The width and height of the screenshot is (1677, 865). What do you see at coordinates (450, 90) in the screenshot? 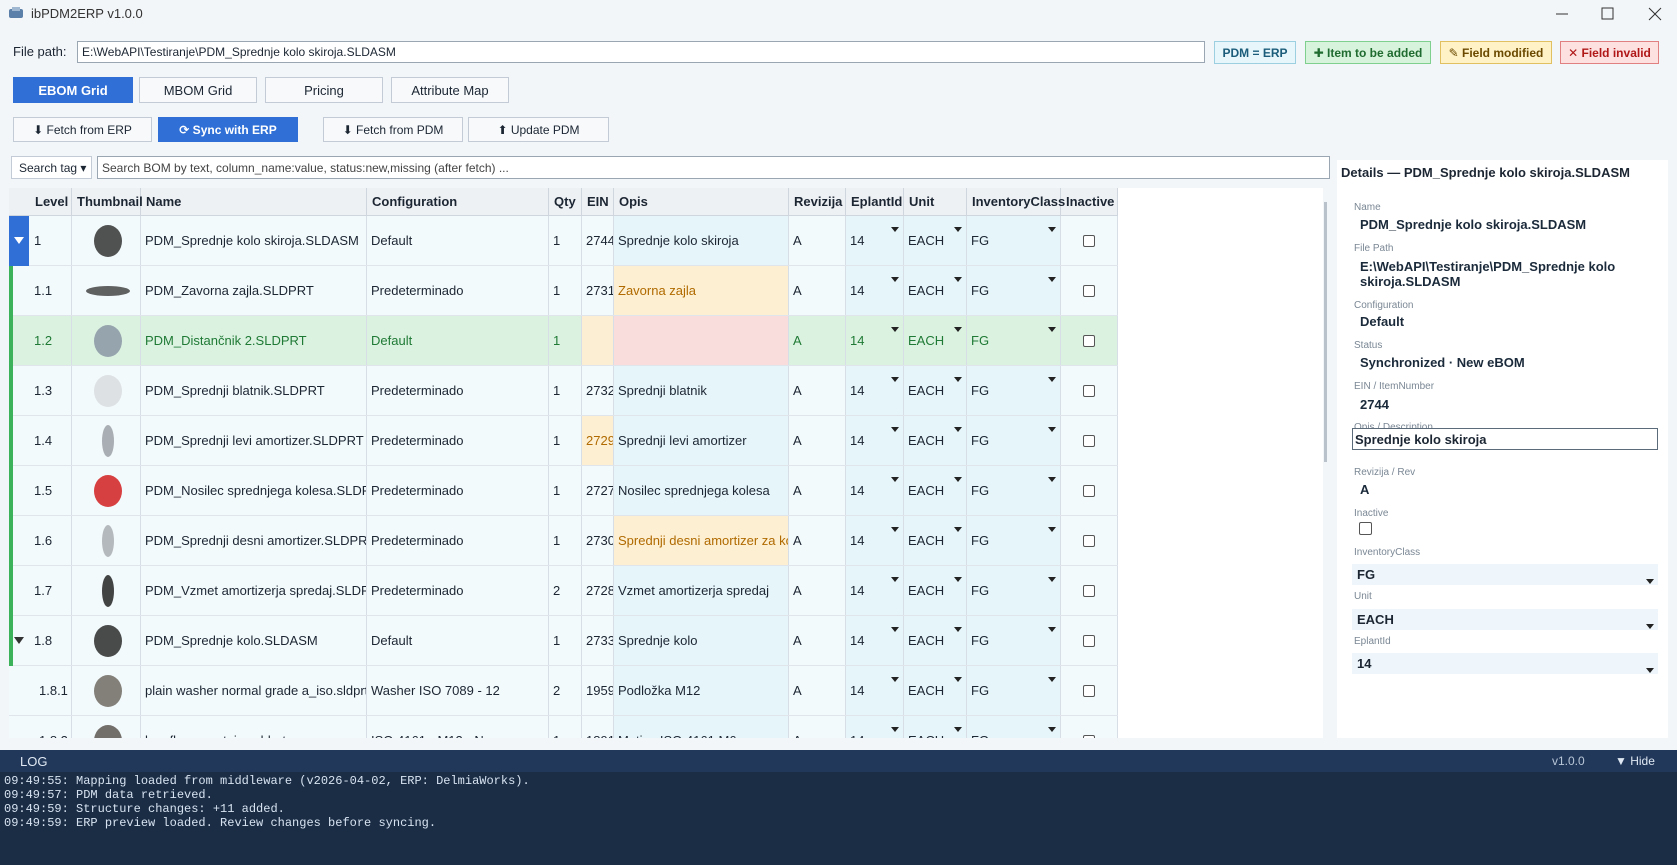
I see `tab: Attribute Map` at bounding box center [450, 90].